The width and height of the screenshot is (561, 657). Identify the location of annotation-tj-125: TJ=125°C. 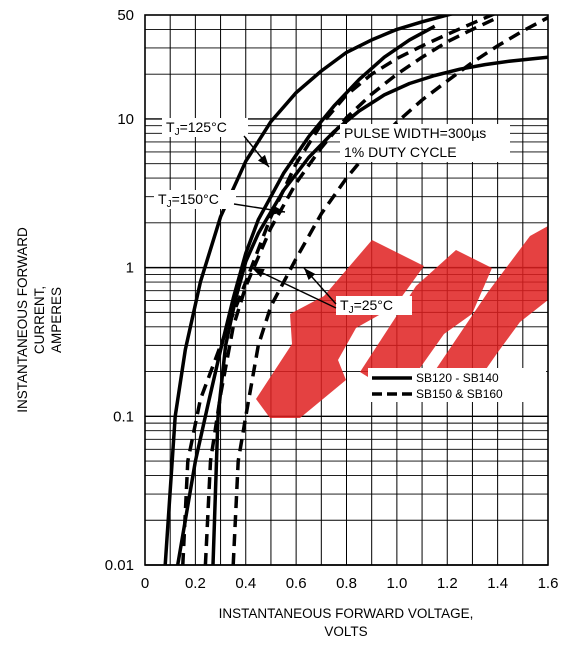
(196, 128).